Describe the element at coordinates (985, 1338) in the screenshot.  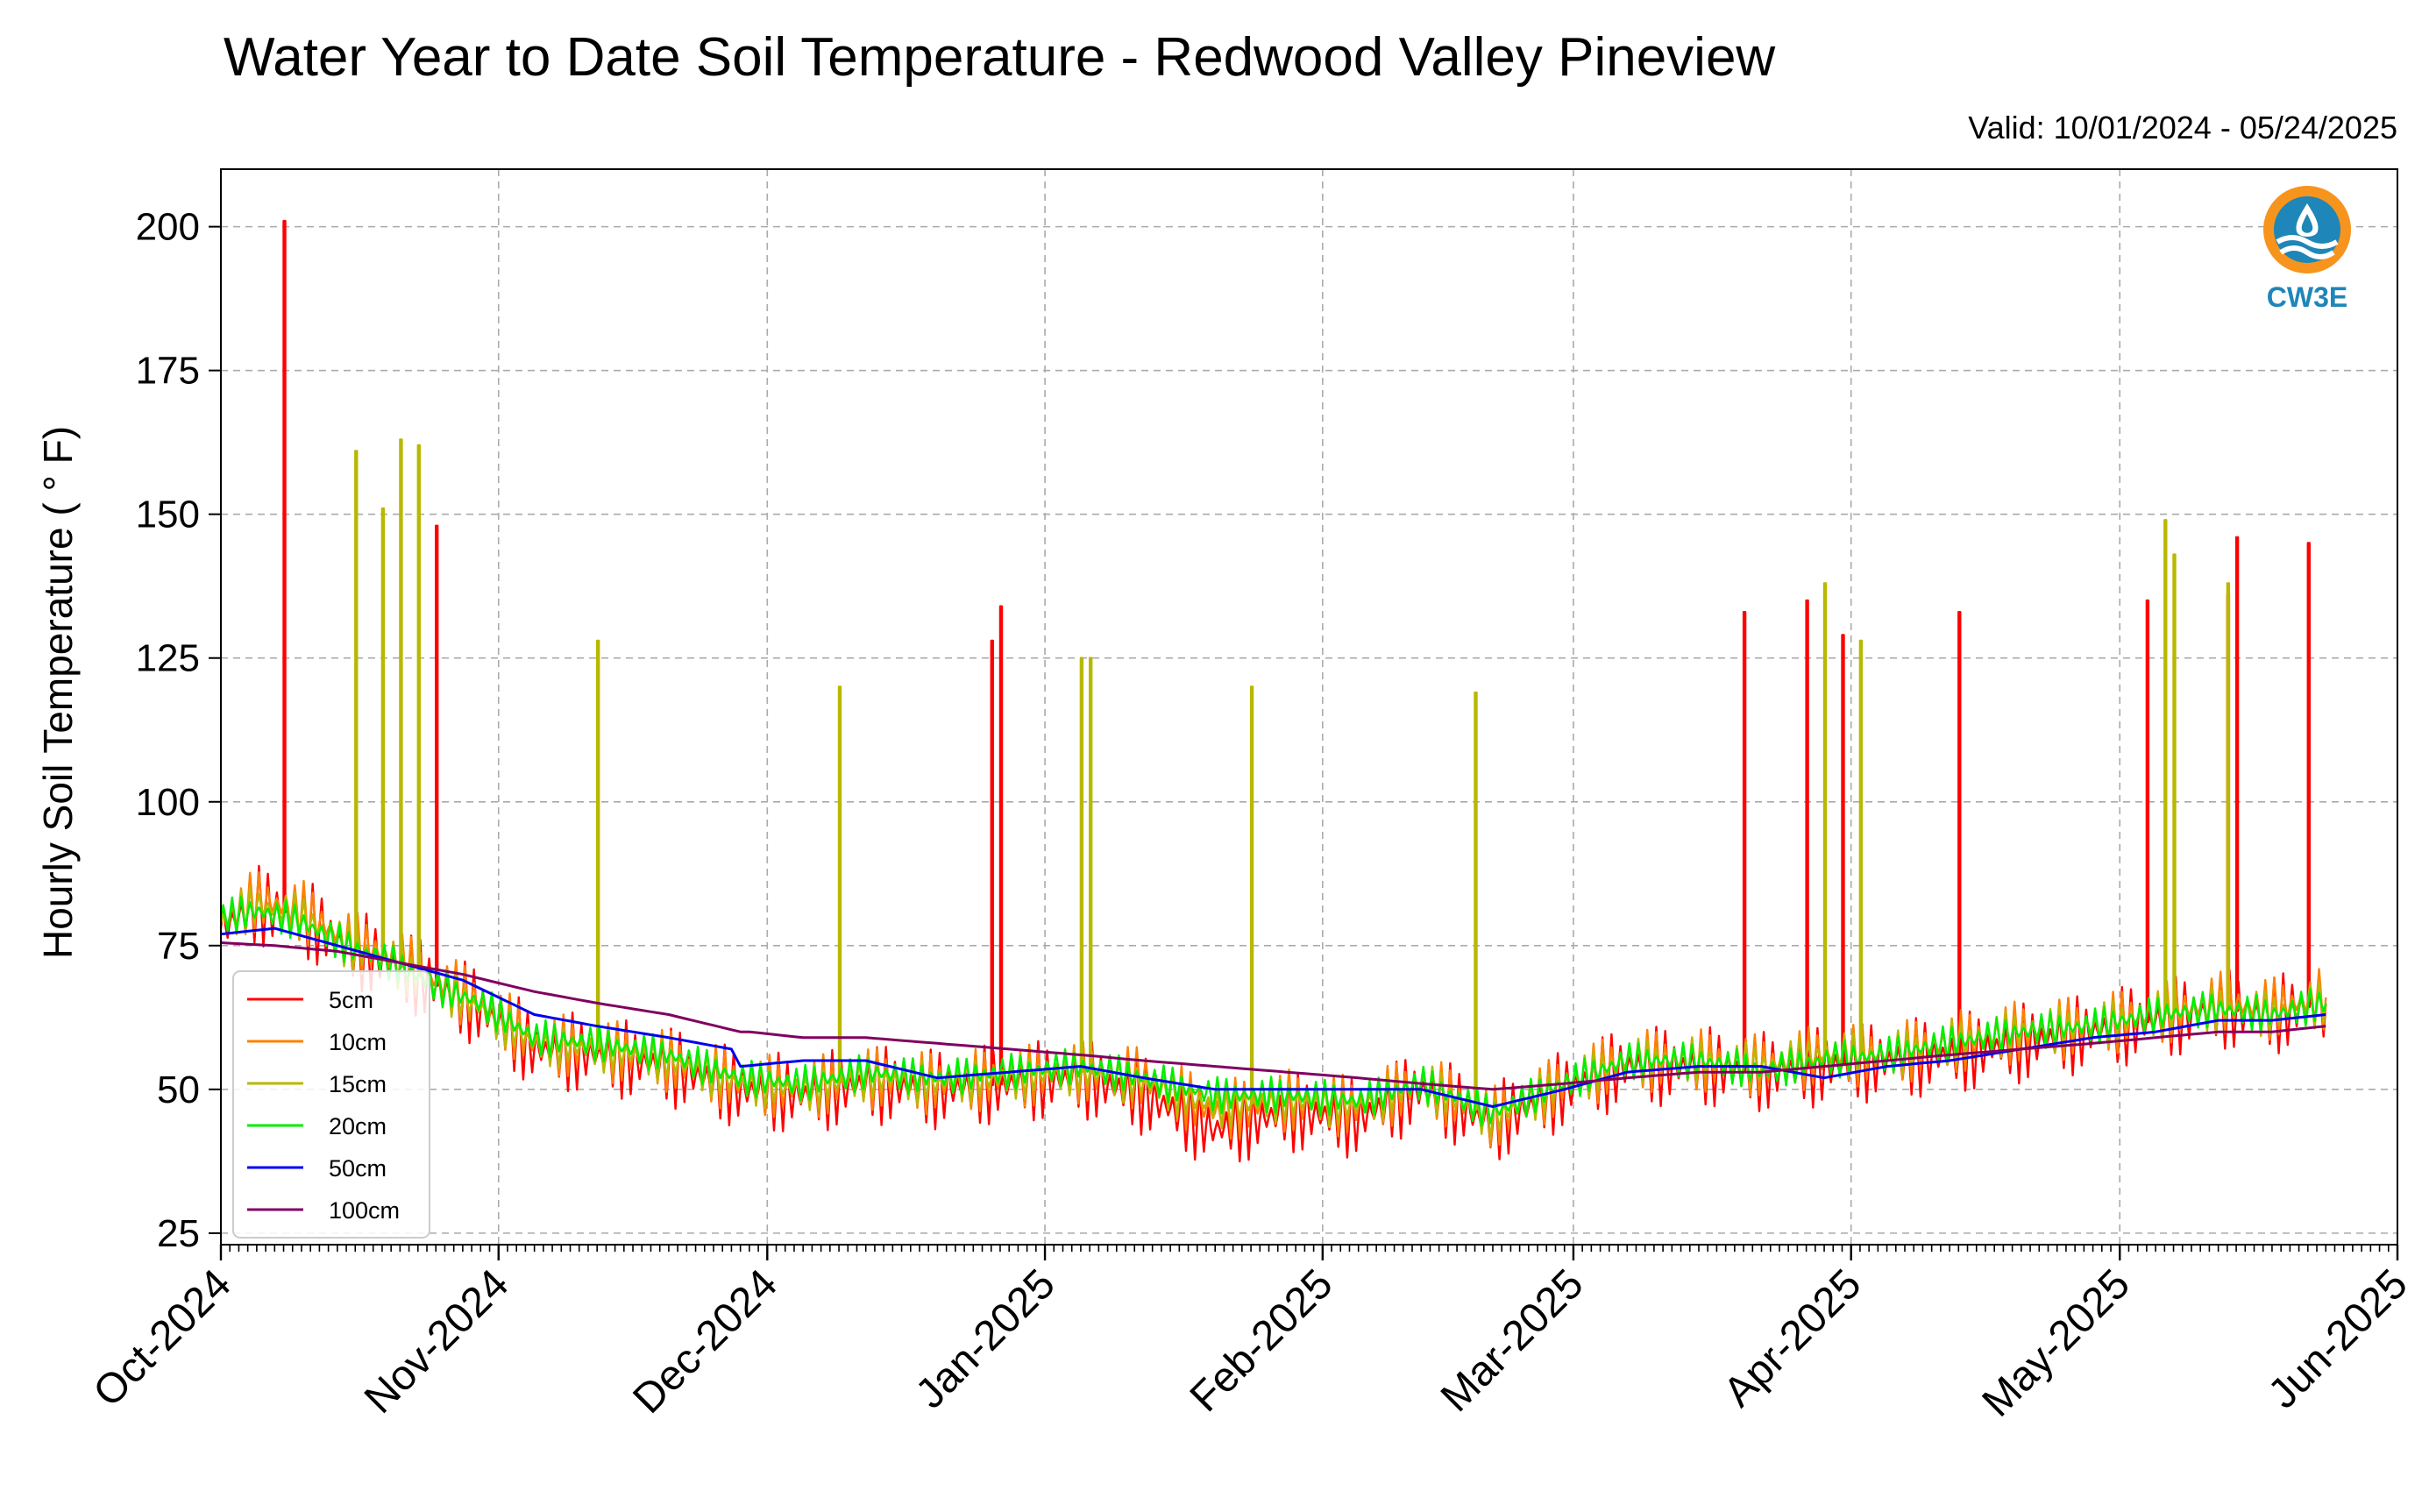
I see `x-tick-label: Jan-2025` at that location.